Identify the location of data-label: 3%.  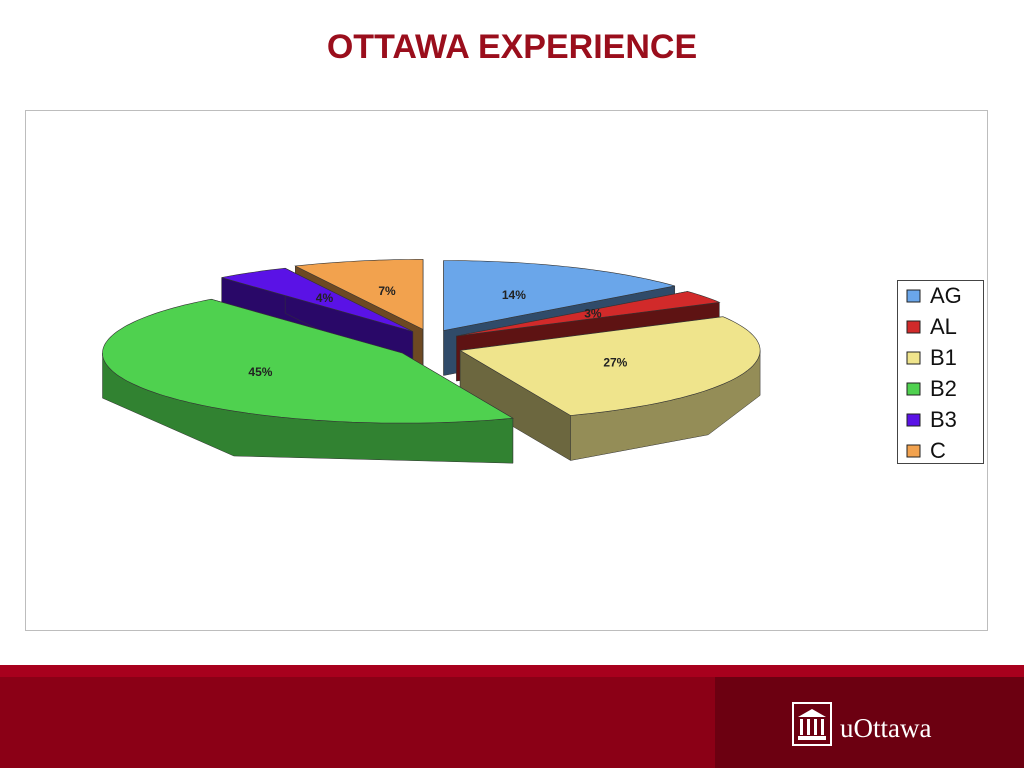
(593, 314).